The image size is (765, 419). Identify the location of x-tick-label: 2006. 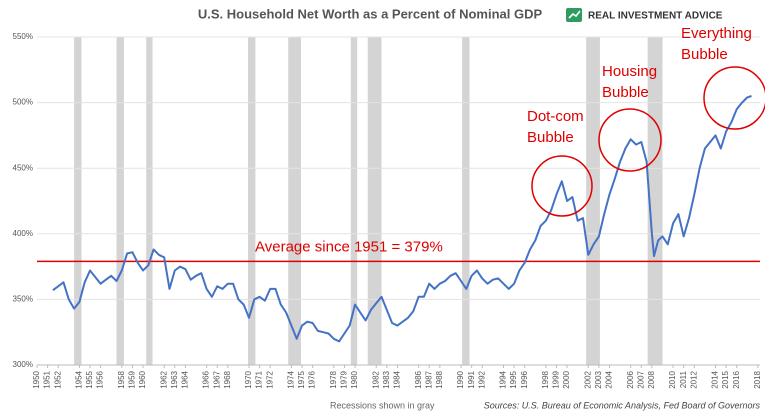
(630, 379).